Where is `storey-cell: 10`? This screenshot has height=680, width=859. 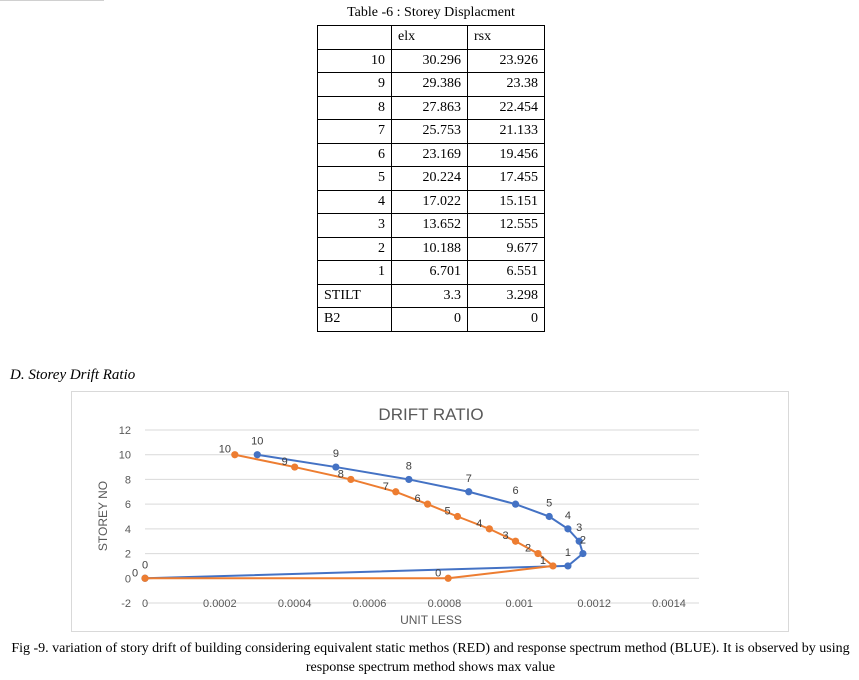
storey-cell: 10 is located at coordinates (354, 60).